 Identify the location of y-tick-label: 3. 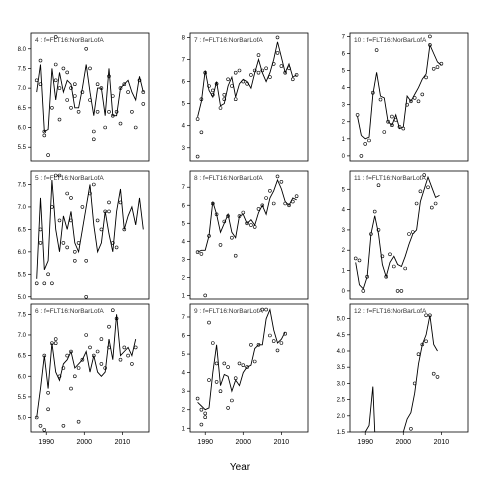
(184, 149).